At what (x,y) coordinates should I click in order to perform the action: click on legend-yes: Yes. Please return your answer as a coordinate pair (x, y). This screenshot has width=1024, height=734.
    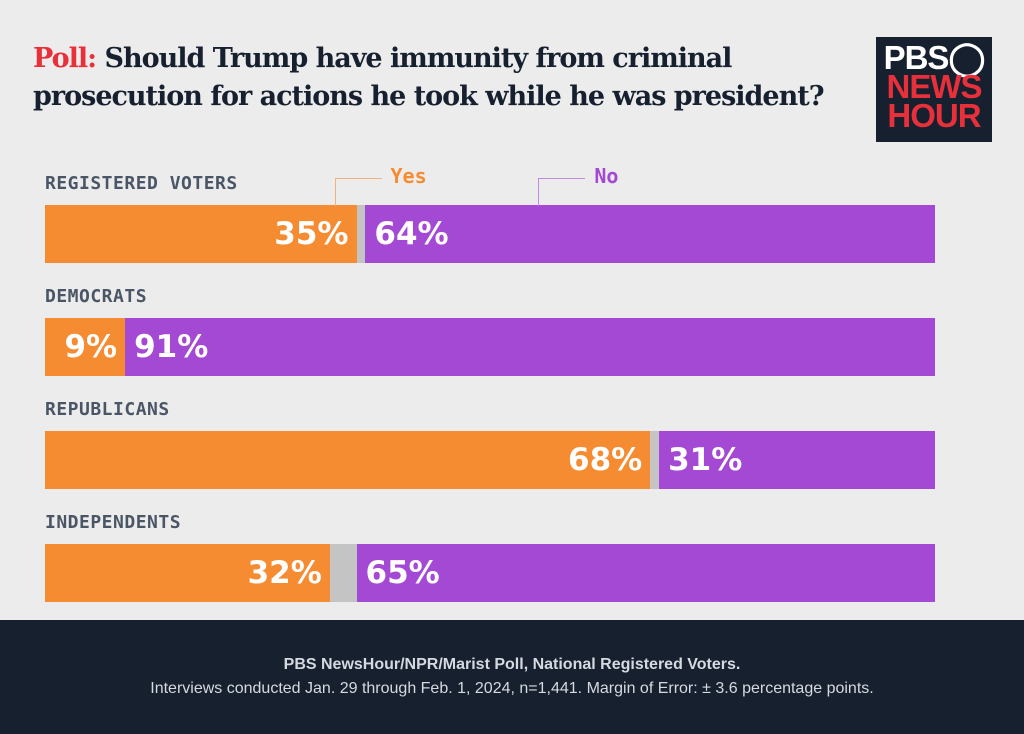
    Looking at the image, I should click on (408, 176).